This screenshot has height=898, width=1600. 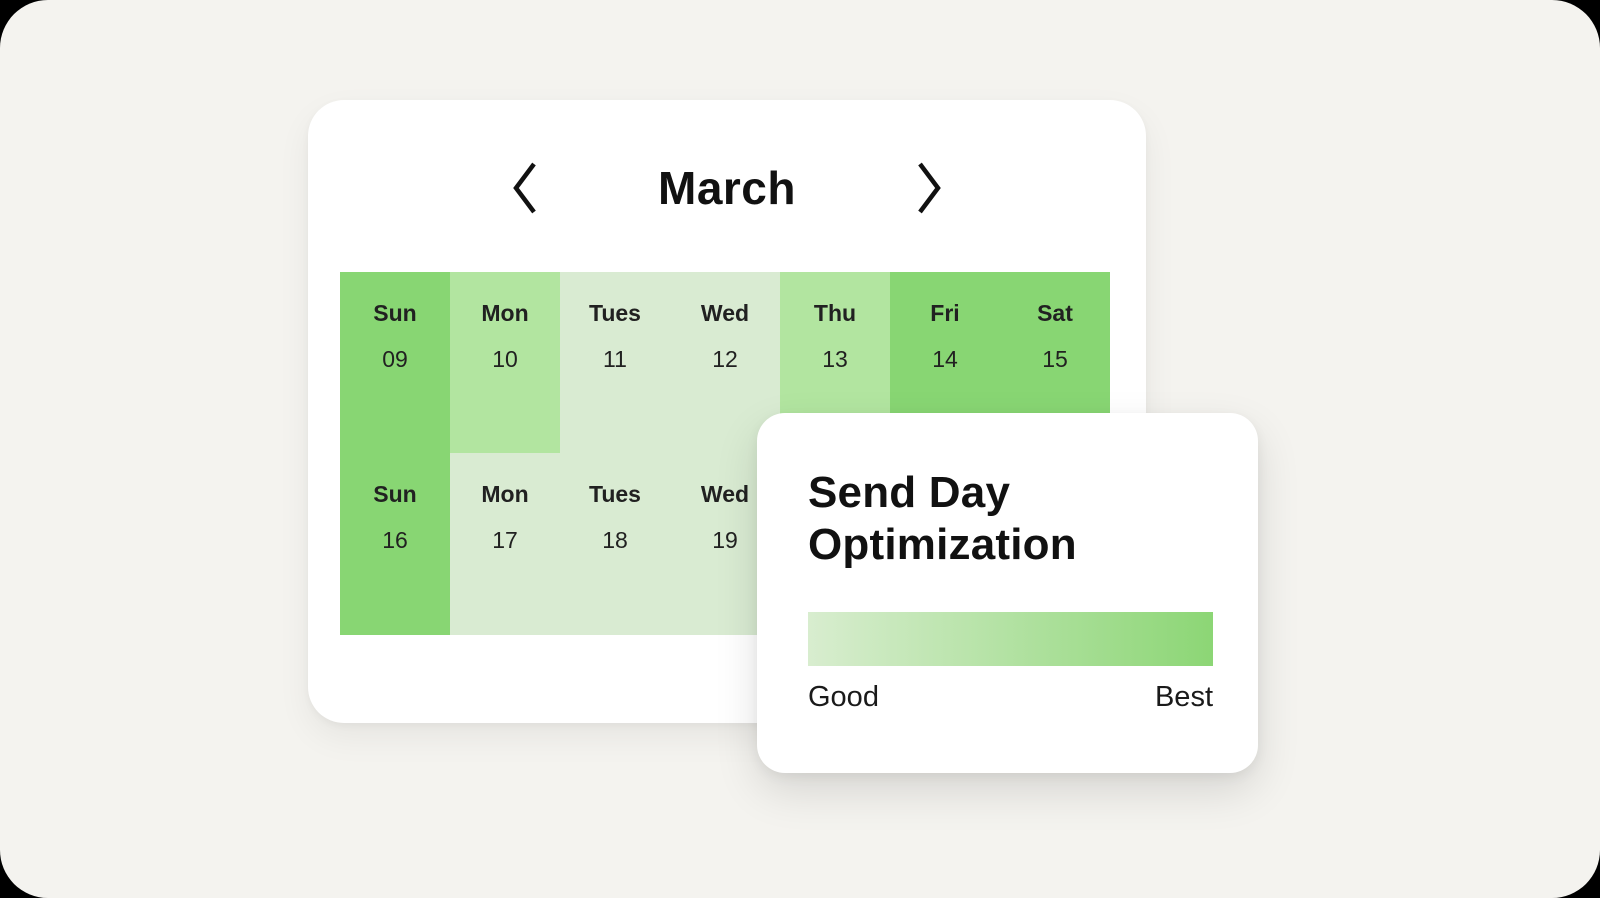 I want to click on day-cell: Tues 11, so click(x=615, y=362).